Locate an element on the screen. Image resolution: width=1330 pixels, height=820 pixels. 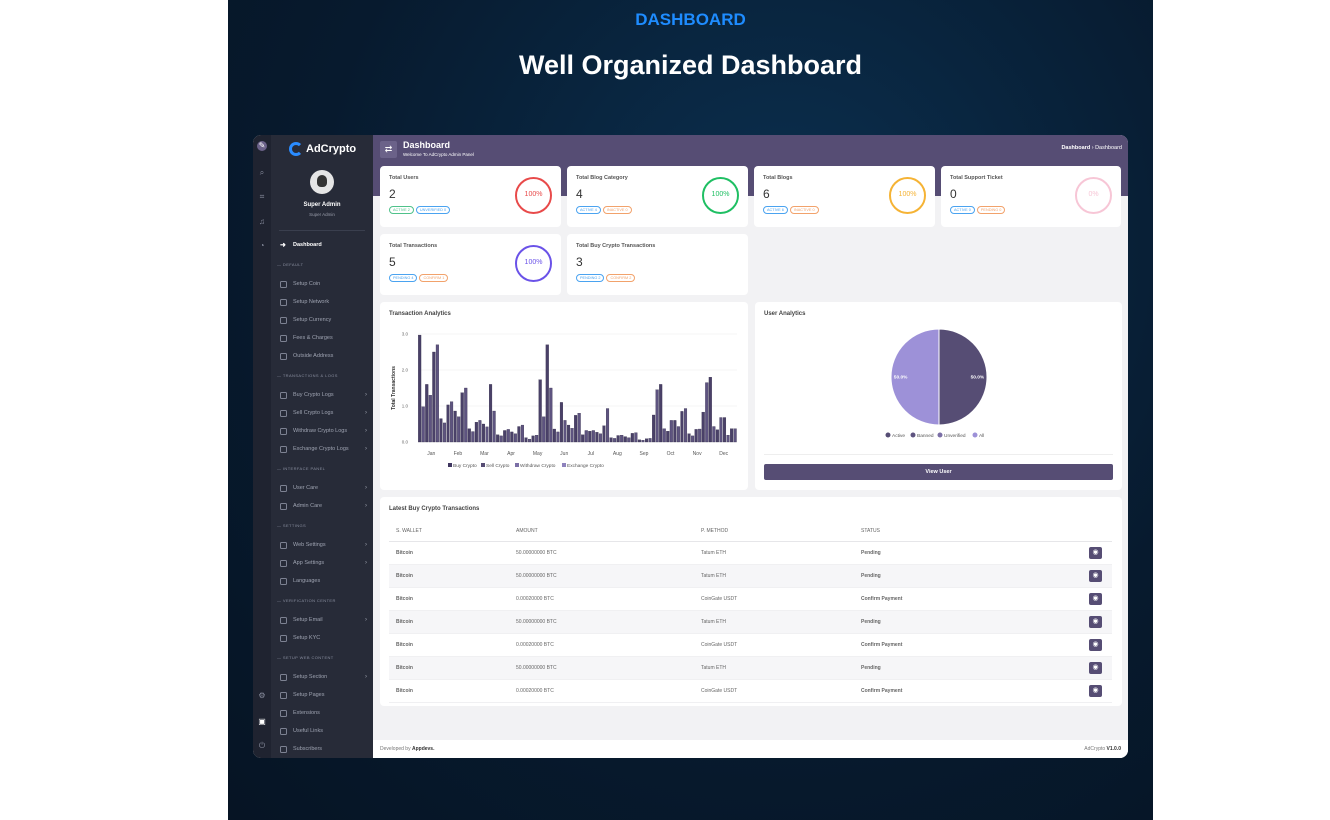
sidebar-item-fees-charges: Fees & Charges is located at coordinates (322, 338).